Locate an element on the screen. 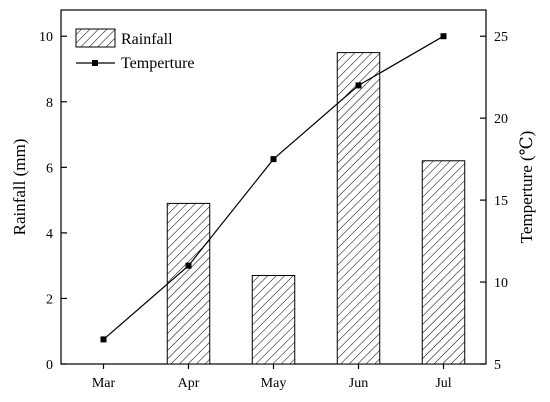  y-right-tick-label: 20 is located at coordinates (501, 119).